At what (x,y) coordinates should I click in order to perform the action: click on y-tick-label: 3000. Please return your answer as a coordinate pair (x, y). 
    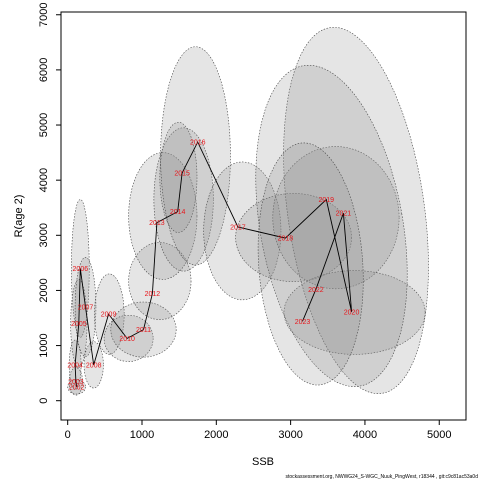
    Looking at the image, I should click on (44, 235).